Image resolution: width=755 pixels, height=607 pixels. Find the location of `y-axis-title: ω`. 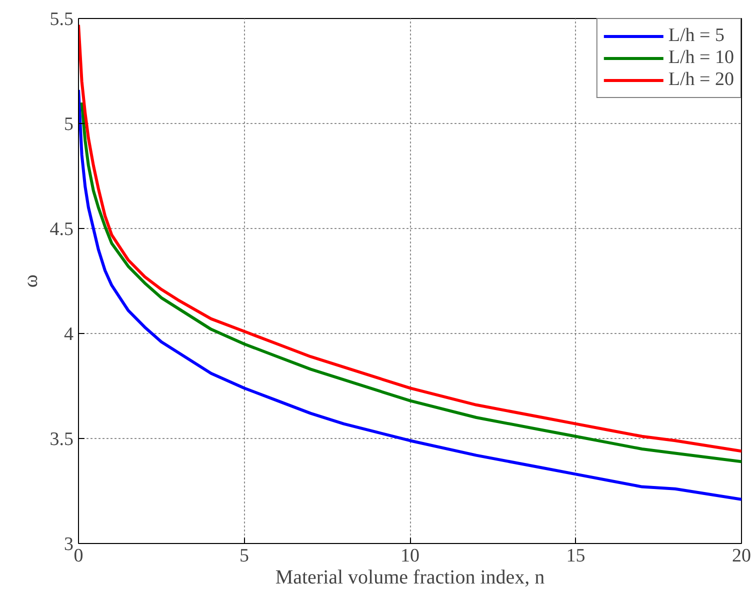

y-axis-title: ω is located at coordinates (31, 281).